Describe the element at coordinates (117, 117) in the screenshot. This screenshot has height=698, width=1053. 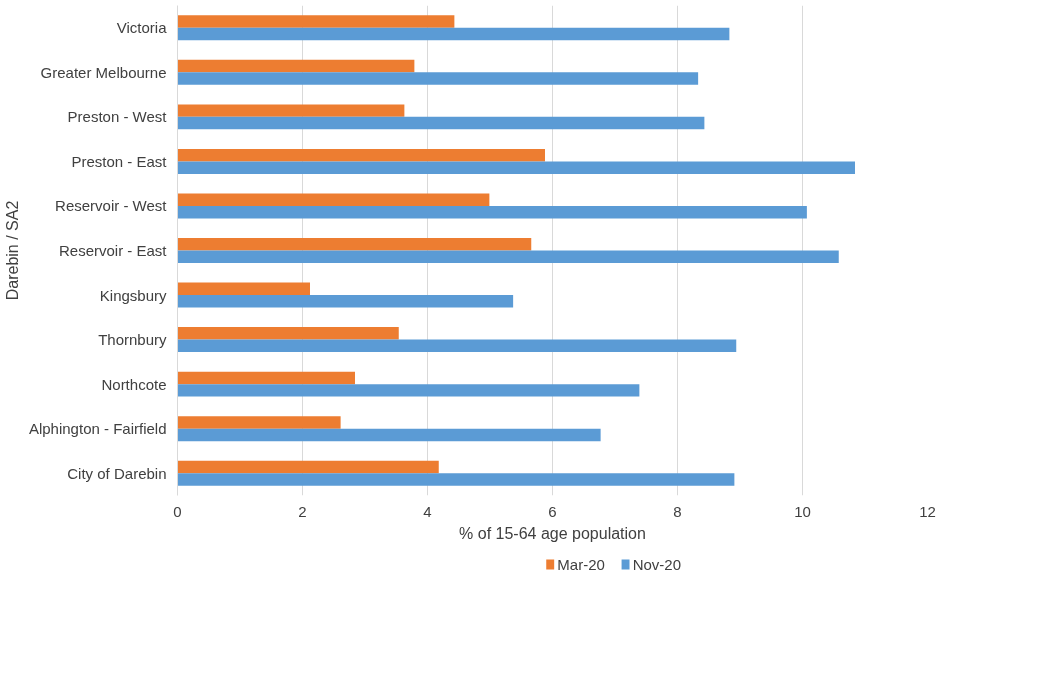
I see `y-tick-label: Preston - West` at that location.